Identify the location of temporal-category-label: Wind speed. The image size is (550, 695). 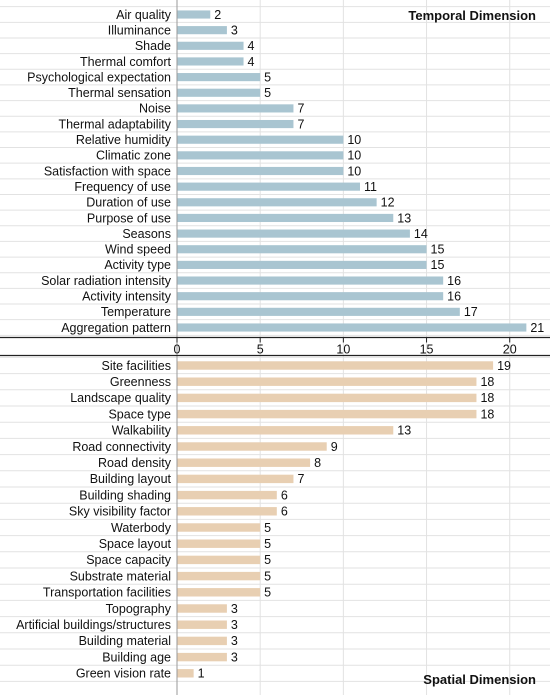
(138, 250).